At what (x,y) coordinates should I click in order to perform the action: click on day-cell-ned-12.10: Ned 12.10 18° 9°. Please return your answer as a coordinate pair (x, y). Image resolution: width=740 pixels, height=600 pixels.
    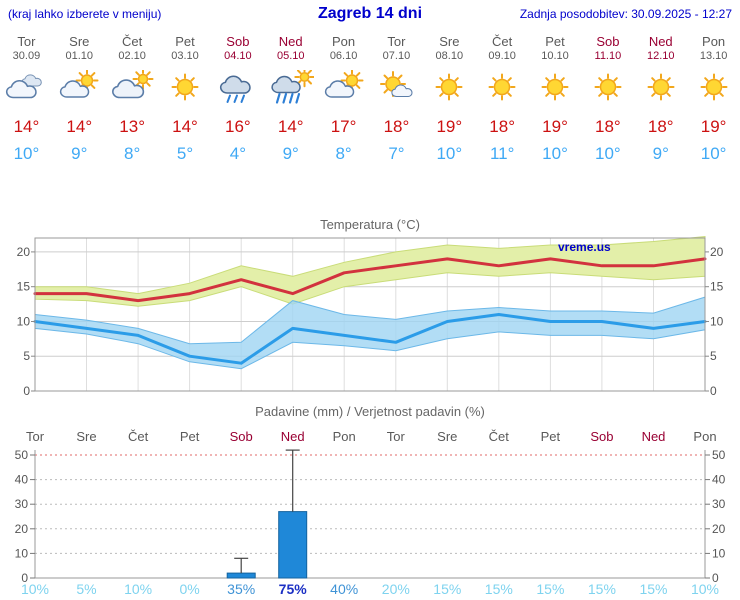
    Looking at the image, I should click on (660, 102).